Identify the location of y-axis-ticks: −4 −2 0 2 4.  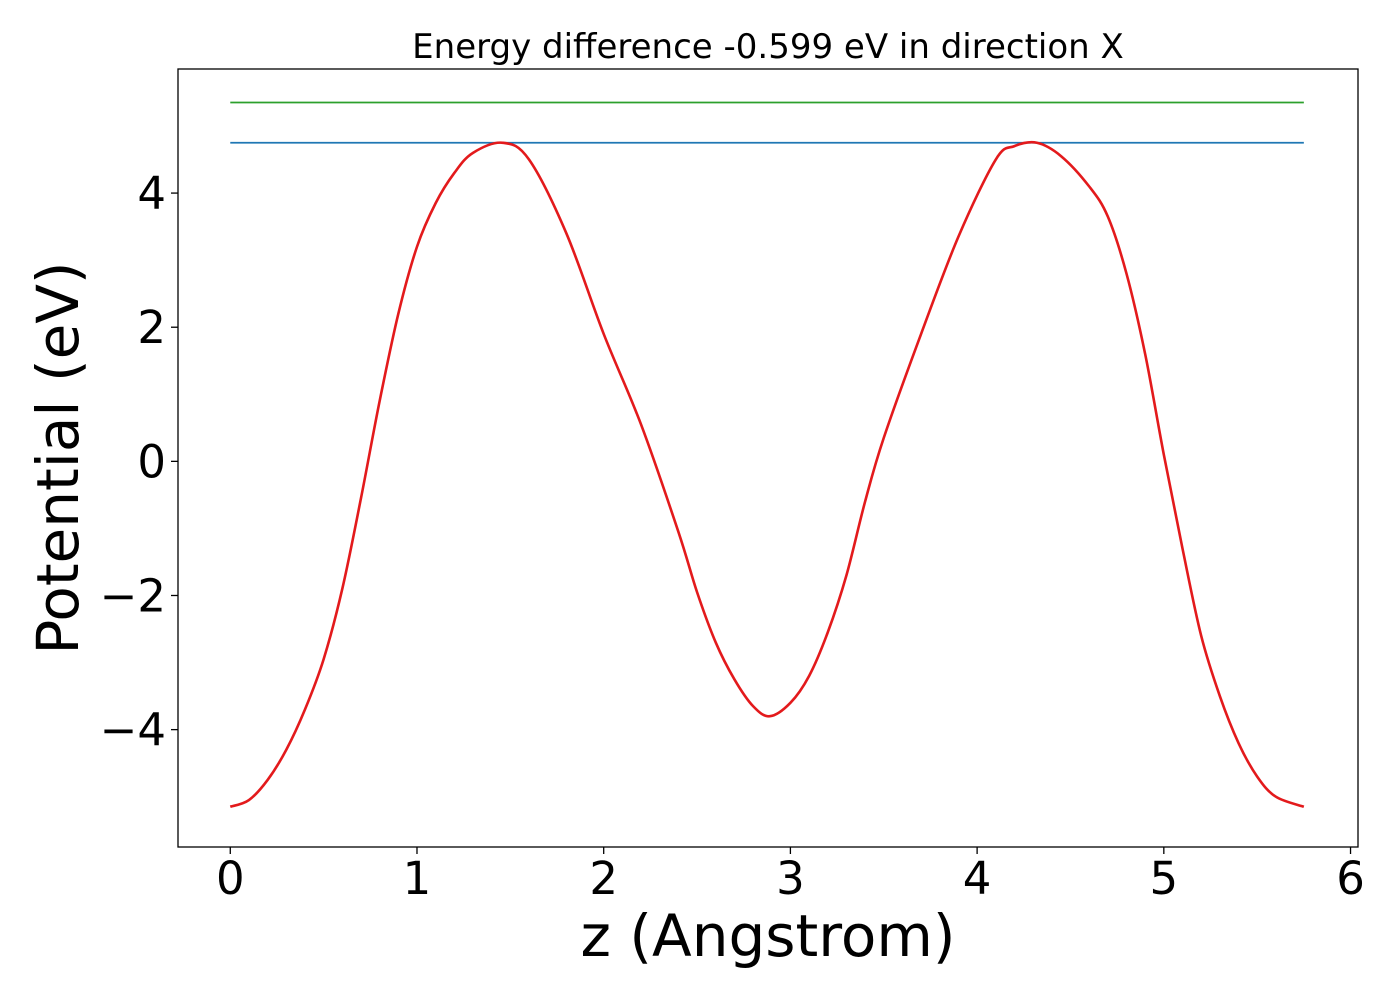
(139, 462).